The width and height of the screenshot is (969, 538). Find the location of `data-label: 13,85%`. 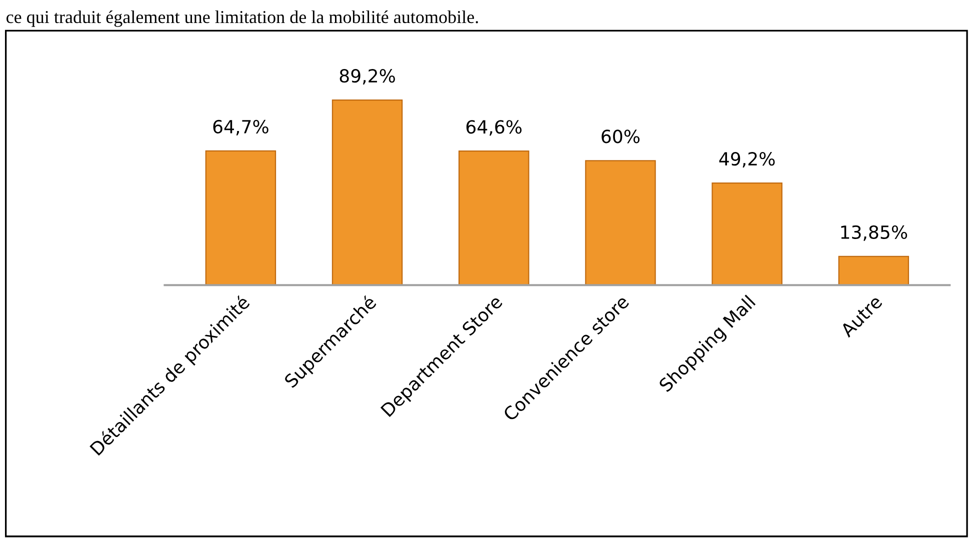

data-label: 13,85% is located at coordinates (874, 233).